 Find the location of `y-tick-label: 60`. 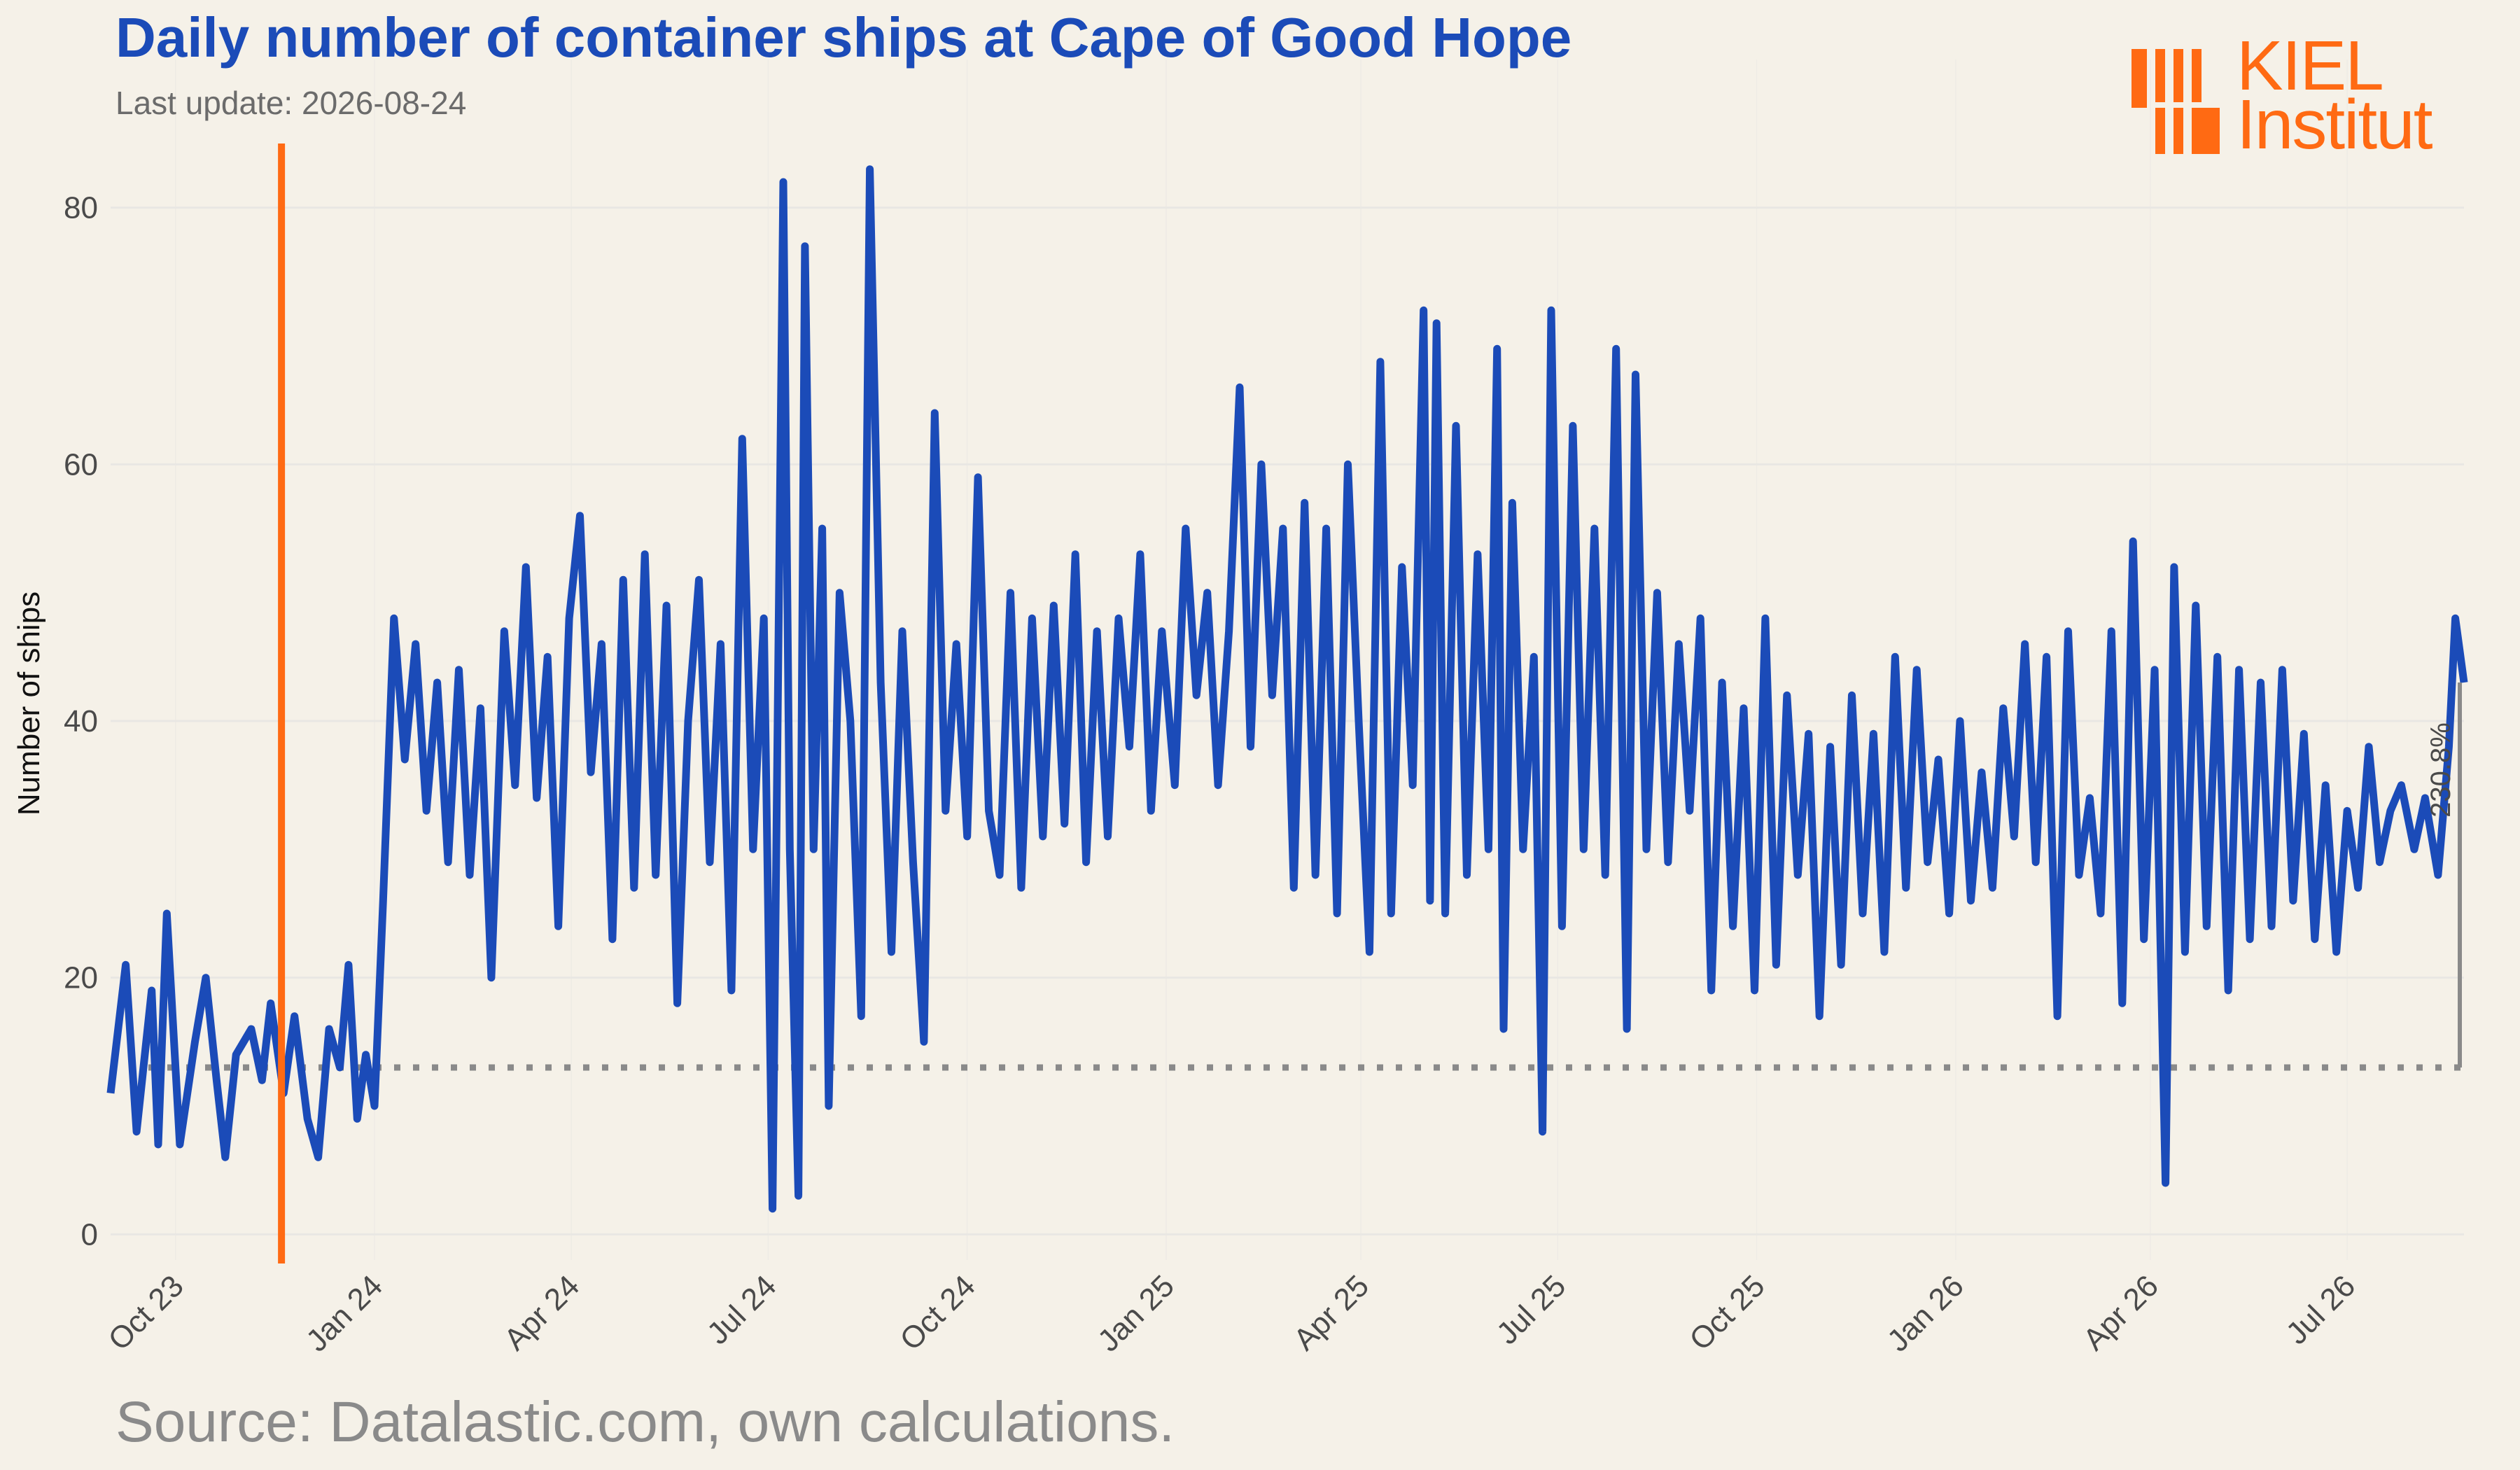

y-tick-label: 60 is located at coordinates (81, 464).